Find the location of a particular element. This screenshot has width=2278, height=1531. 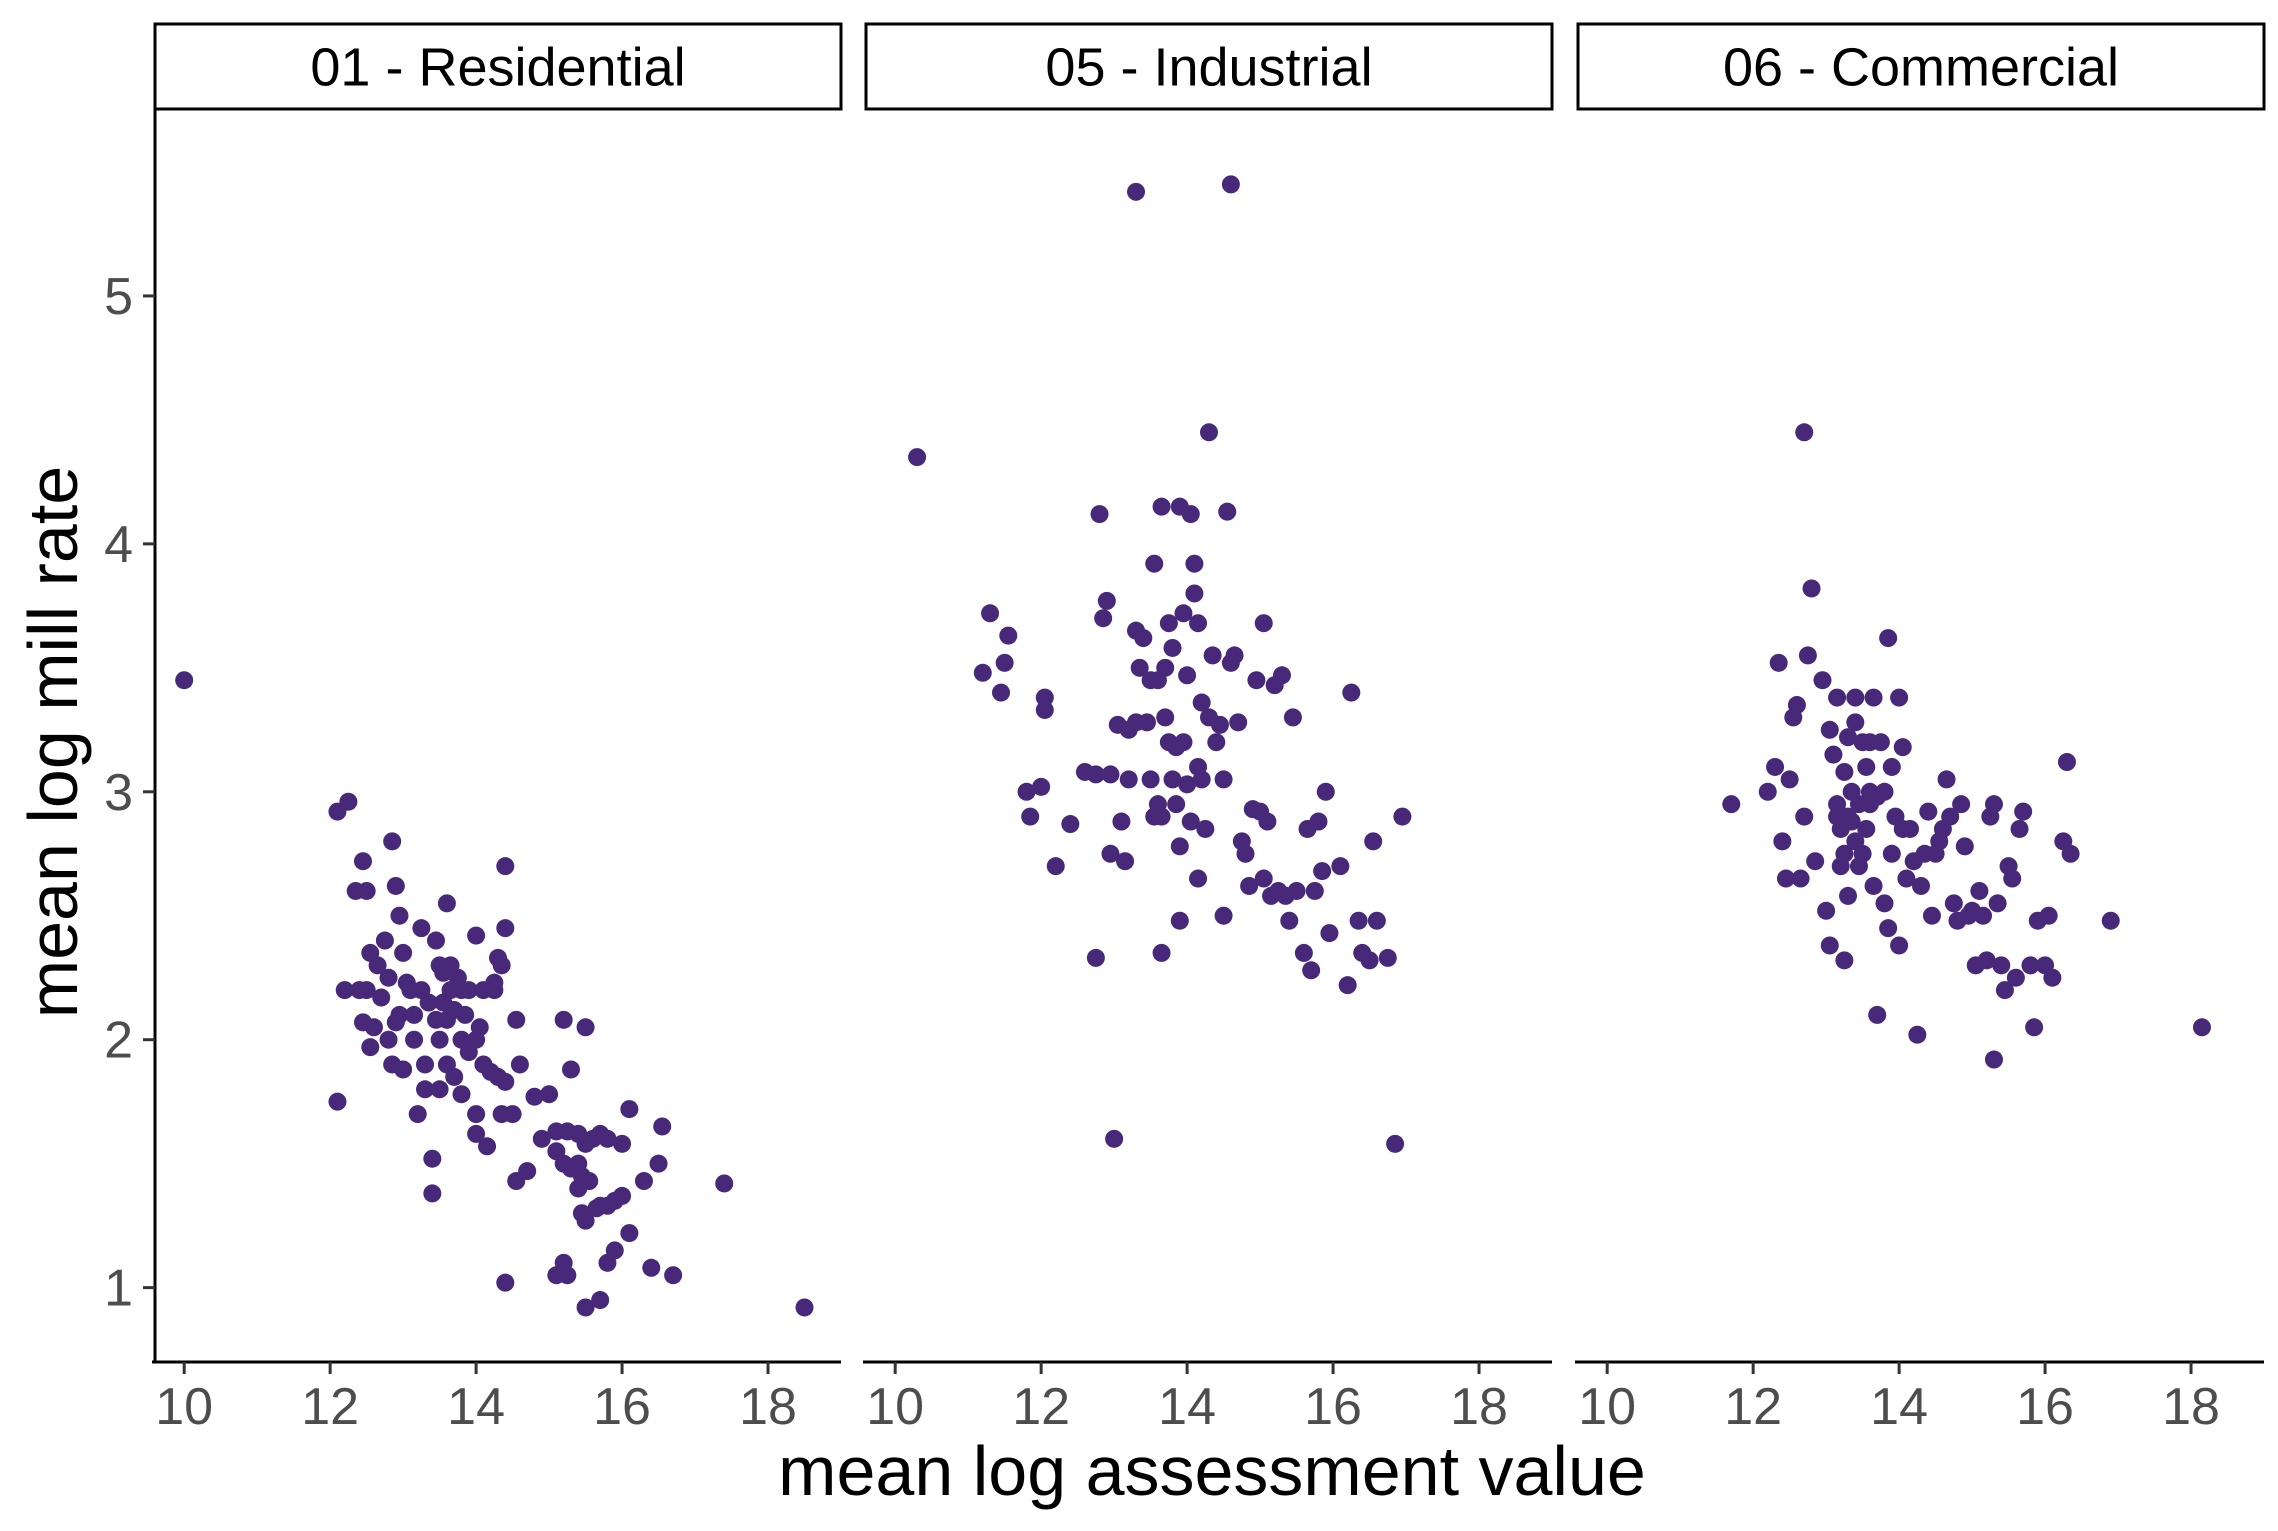

facet-strip is located at coordinates (498, 66).